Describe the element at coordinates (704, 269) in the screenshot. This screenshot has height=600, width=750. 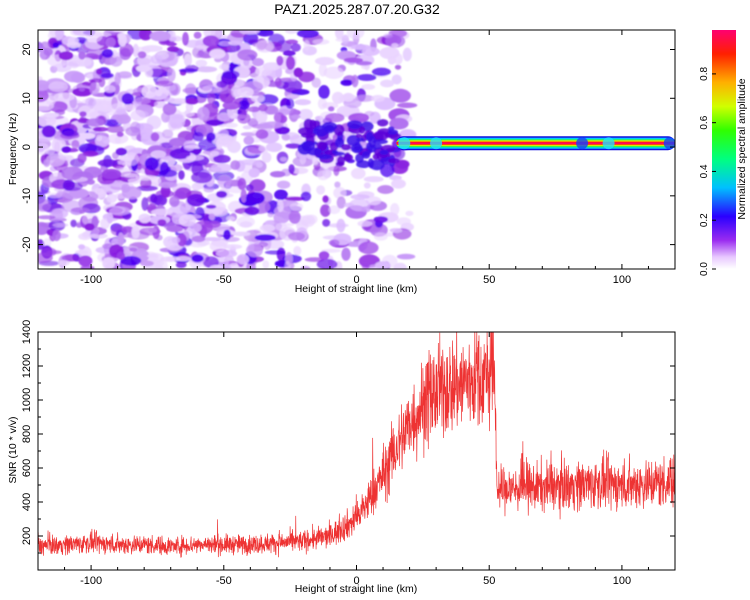
I see `colorbar-tick-label: 0.0` at that location.